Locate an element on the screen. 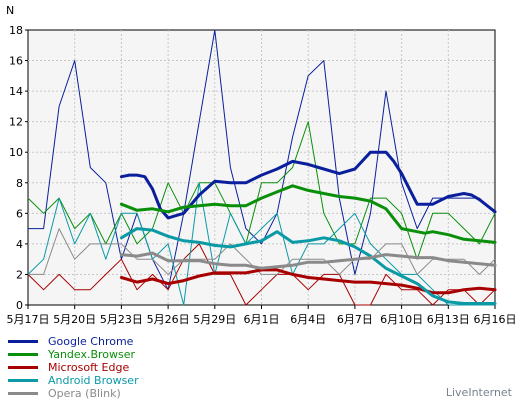 Image resolution: width=520 pixels, height=405 pixels. y-axis-label: N is located at coordinates (10, 10).